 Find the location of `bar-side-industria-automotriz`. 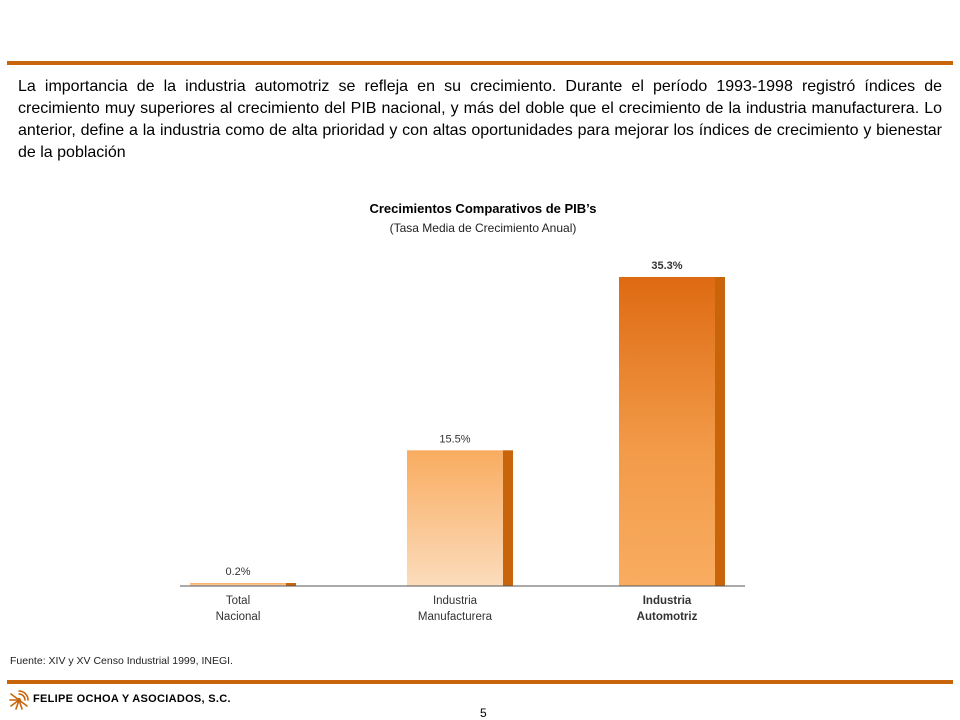

bar-side-industria-automotriz is located at coordinates (720, 431).